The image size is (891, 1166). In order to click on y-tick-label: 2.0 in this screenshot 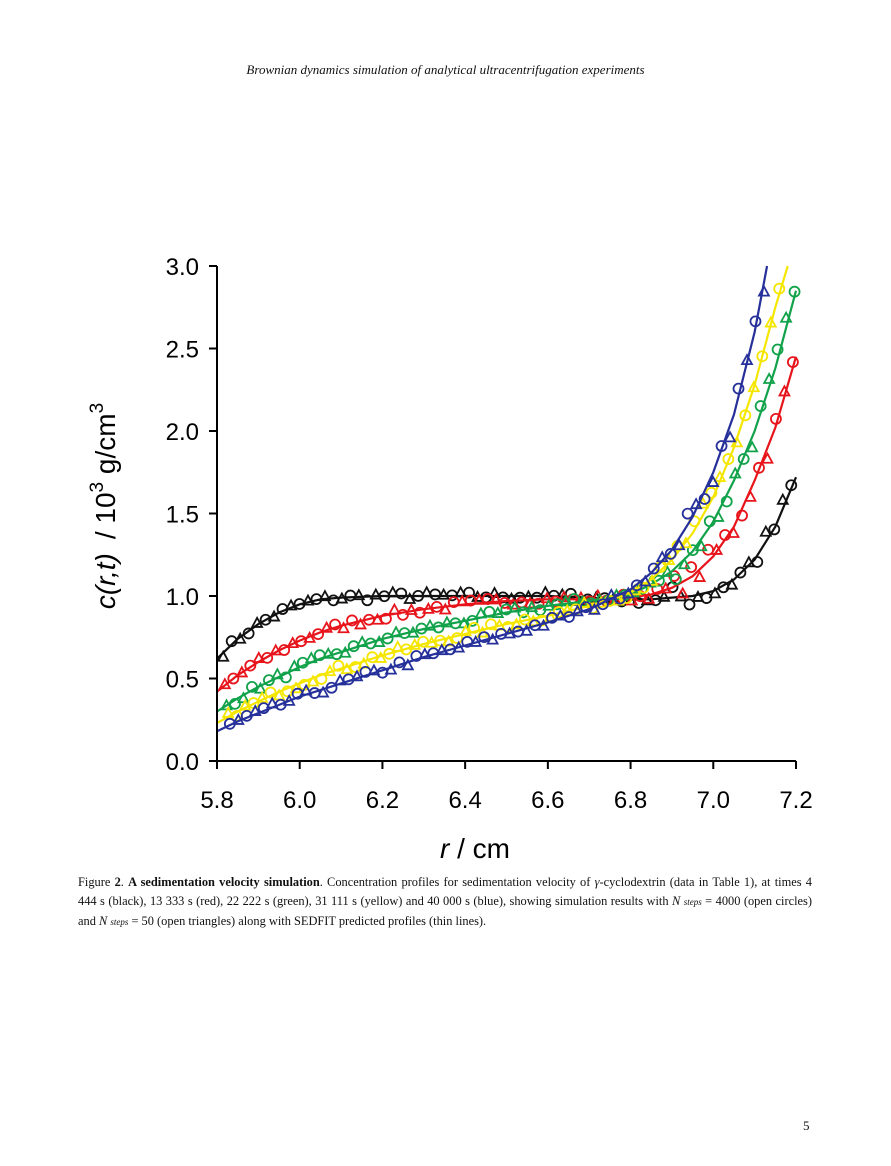, I will do `click(182, 432)`.